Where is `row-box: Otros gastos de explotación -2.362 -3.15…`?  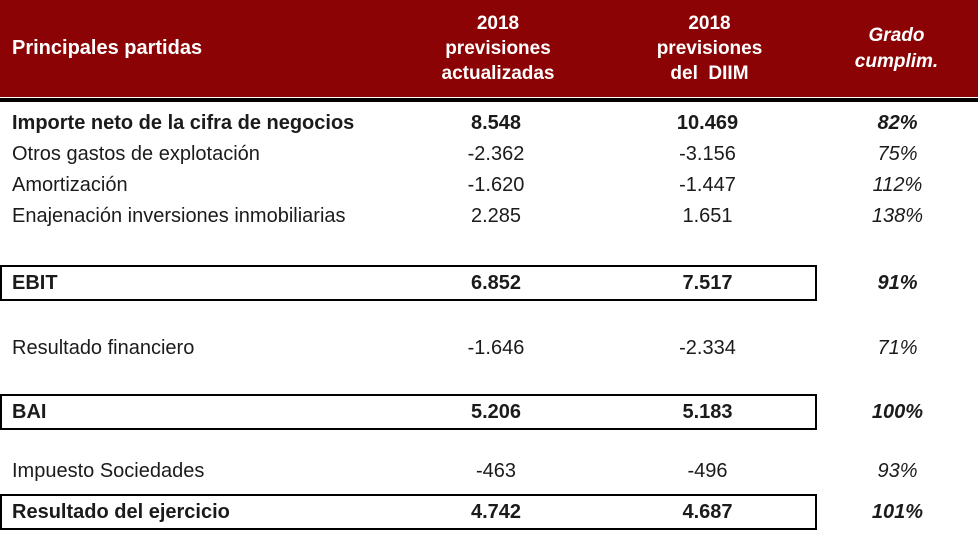
row-box: Otros gastos de explotación -2.362 -3.15… is located at coordinates (408, 154).